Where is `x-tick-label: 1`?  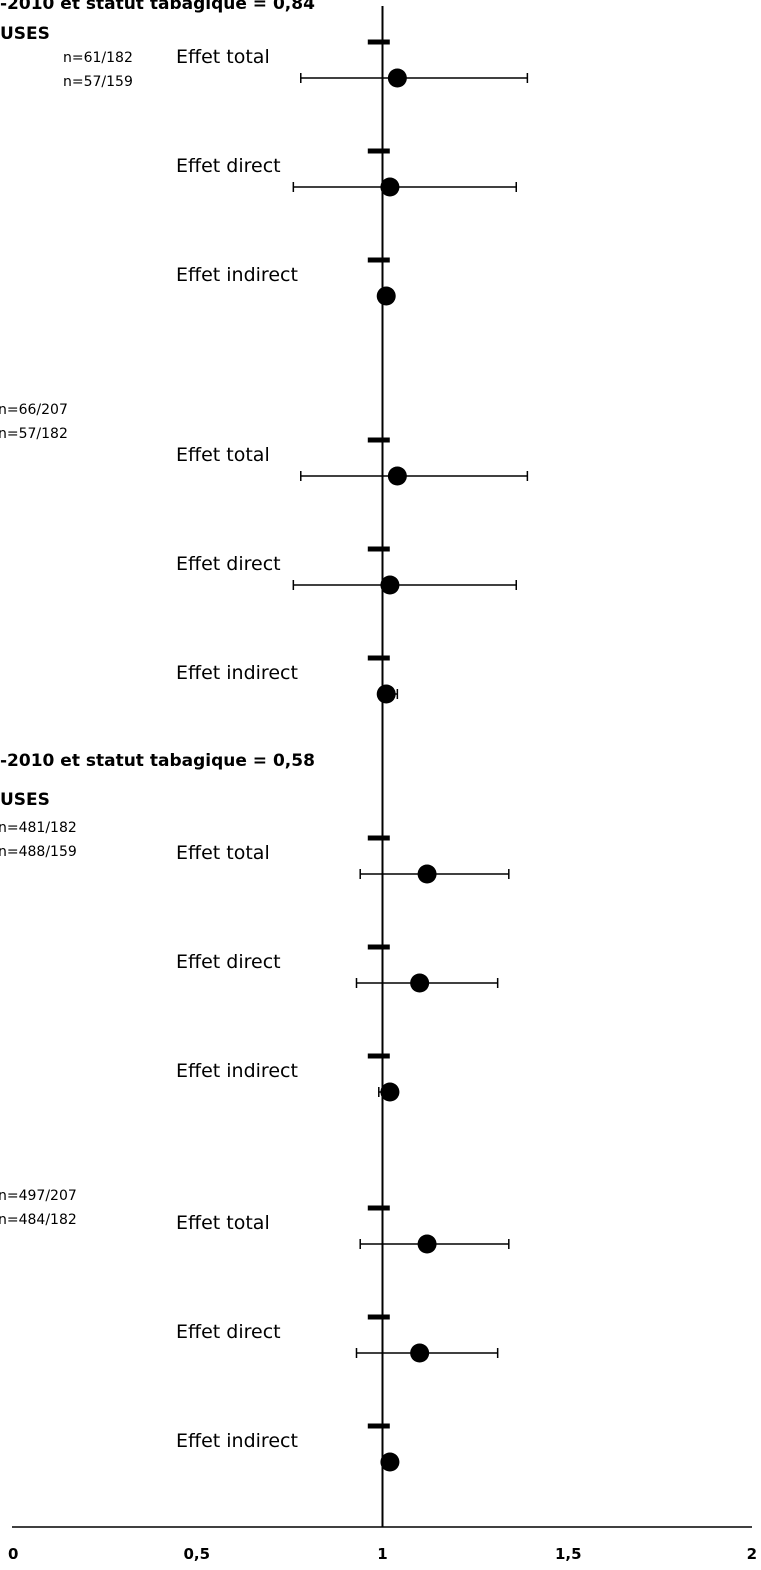 x-tick-label: 1 is located at coordinates (382, 1554).